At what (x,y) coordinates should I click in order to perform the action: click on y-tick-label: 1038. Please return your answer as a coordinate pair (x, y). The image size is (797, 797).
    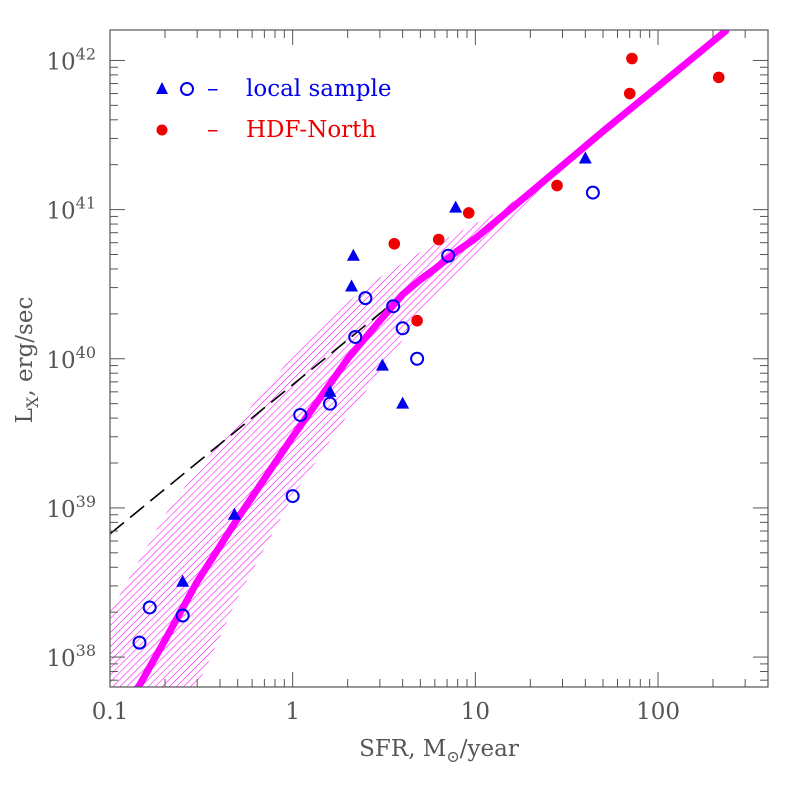
    Looking at the image, I should click on (71, 656).